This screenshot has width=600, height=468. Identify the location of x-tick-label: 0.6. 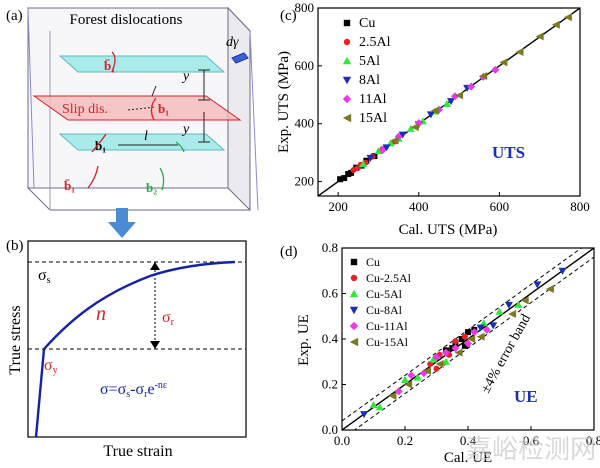
(531, 440).